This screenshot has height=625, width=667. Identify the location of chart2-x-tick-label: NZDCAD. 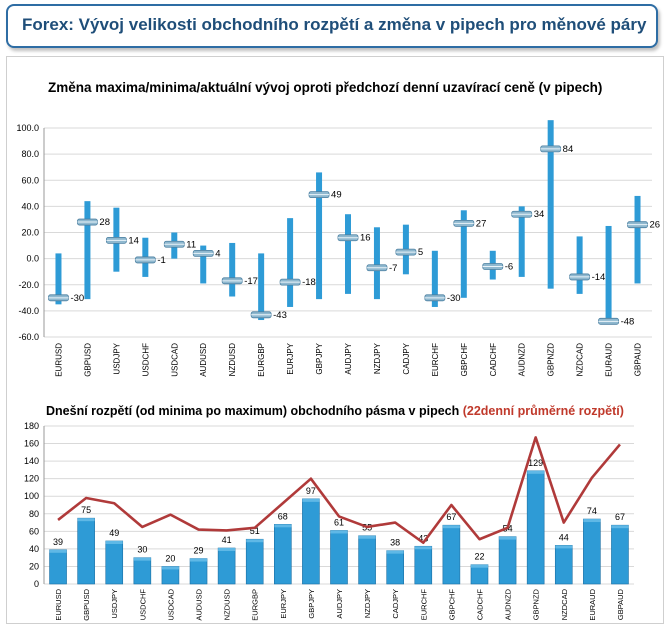
(564, 604).